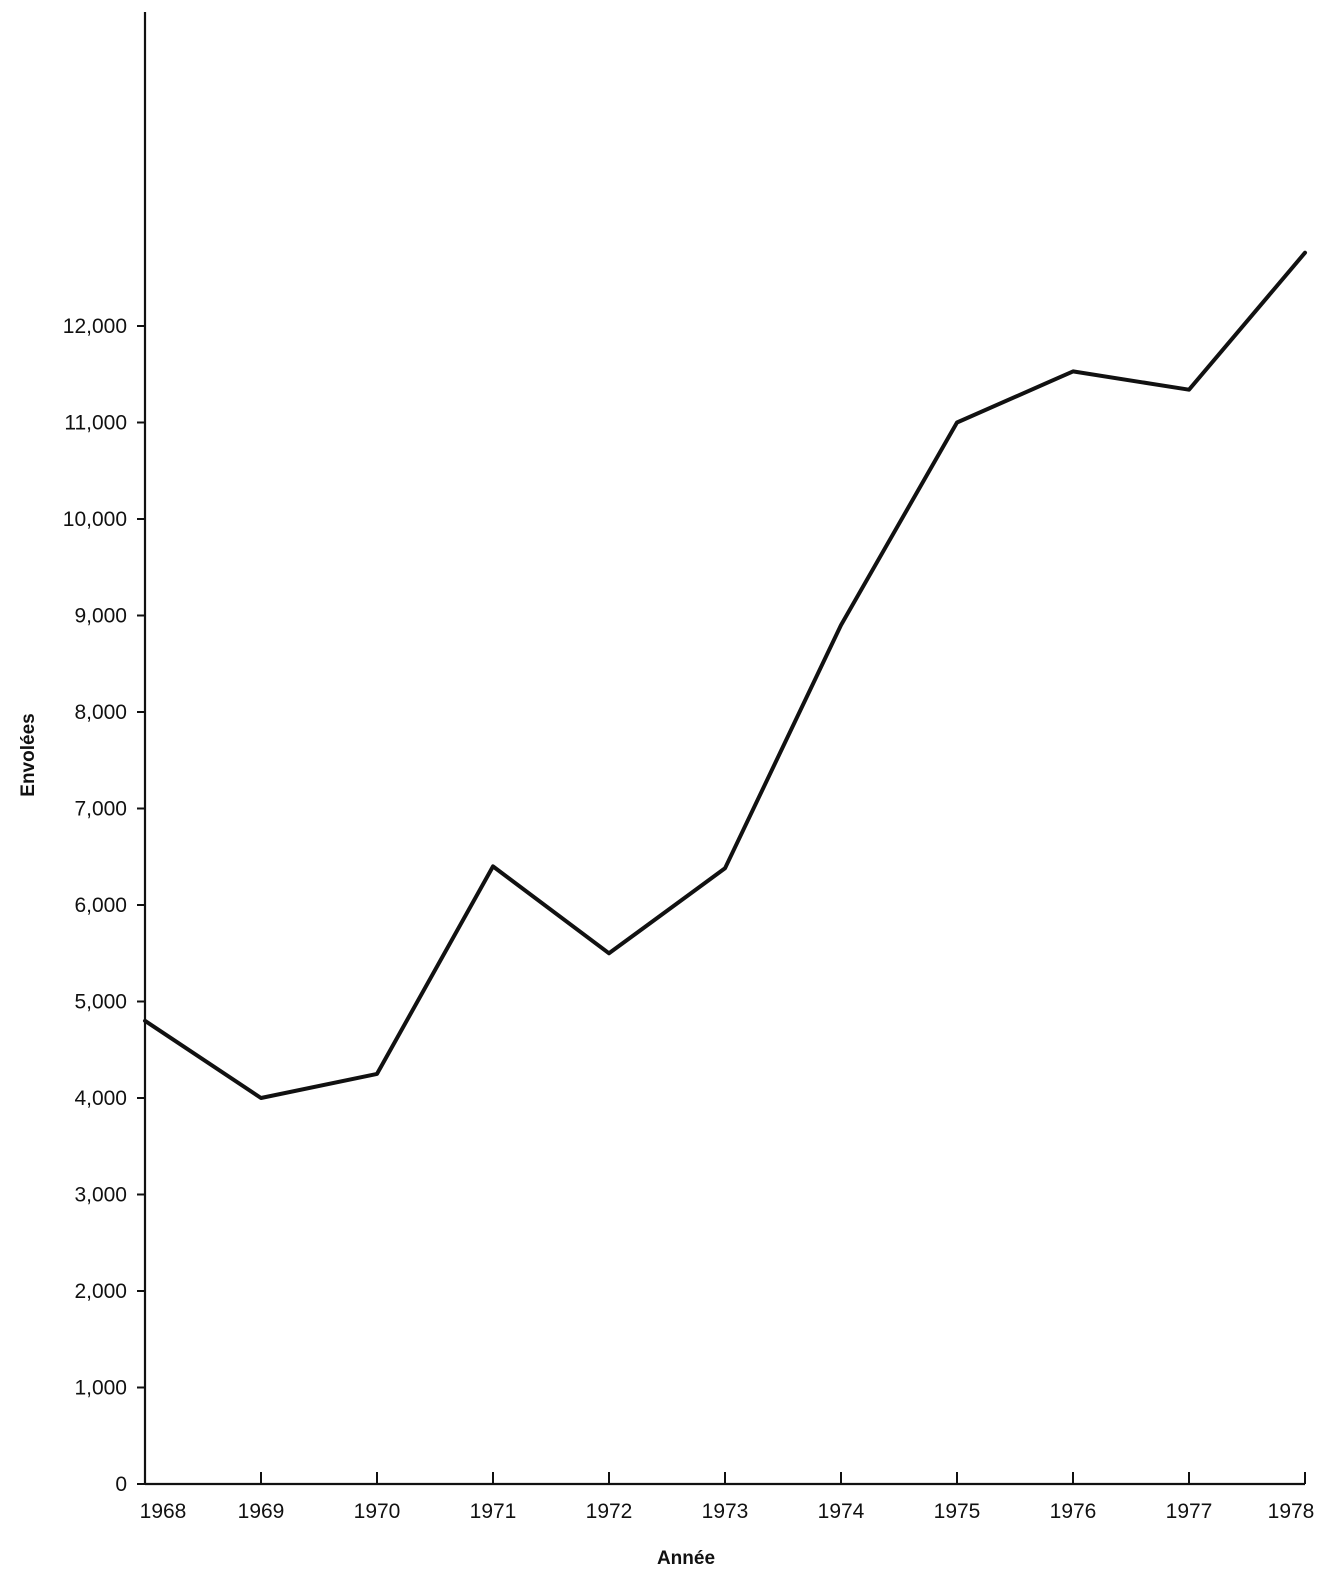 The height and width of the screenshot is (1572, 1334). Describe the element at coordinates (725, 1511) in the screenshot. I see `x-tick-label: 1973` at that location.